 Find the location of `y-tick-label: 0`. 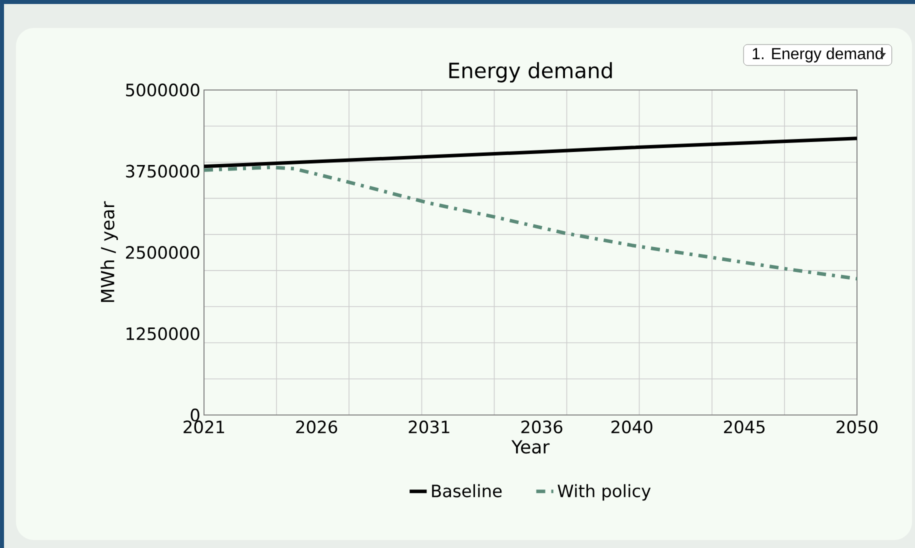

y-tick-label: 0 is located at coordinates (195, 415).